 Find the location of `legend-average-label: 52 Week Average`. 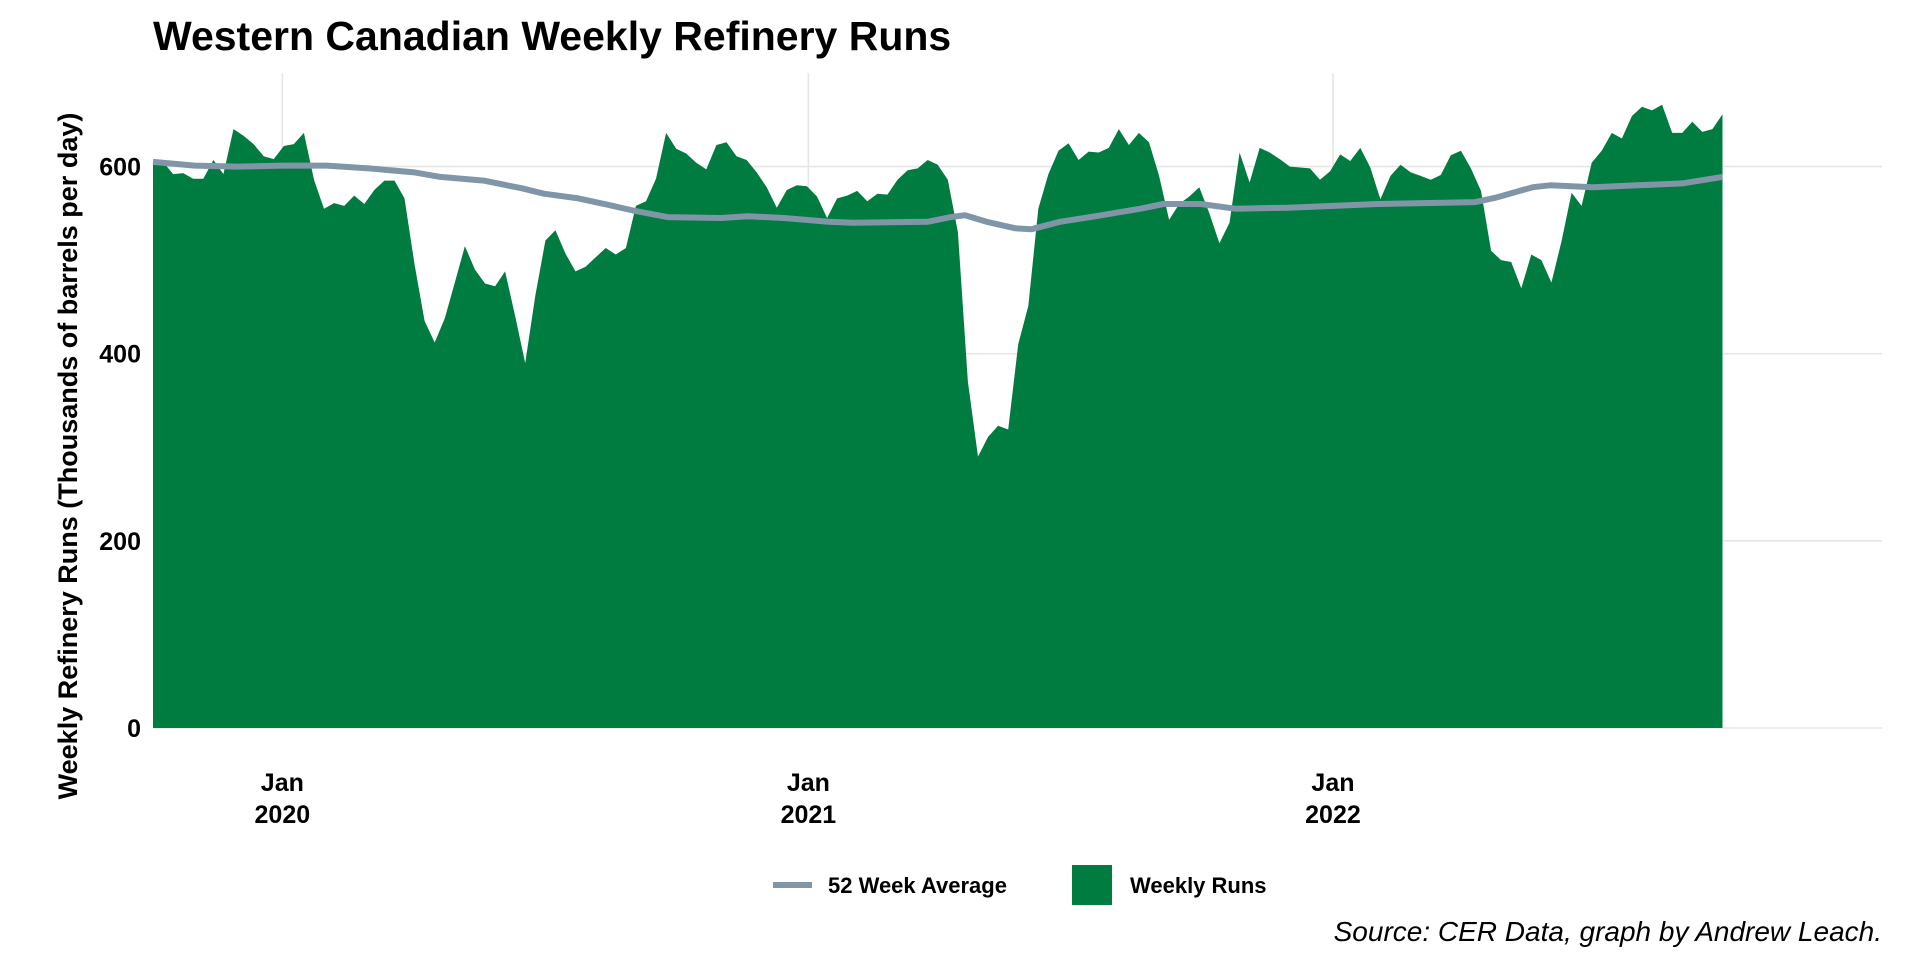

legend-average-label: 52 Week Average is located at coordinates (917, 885).